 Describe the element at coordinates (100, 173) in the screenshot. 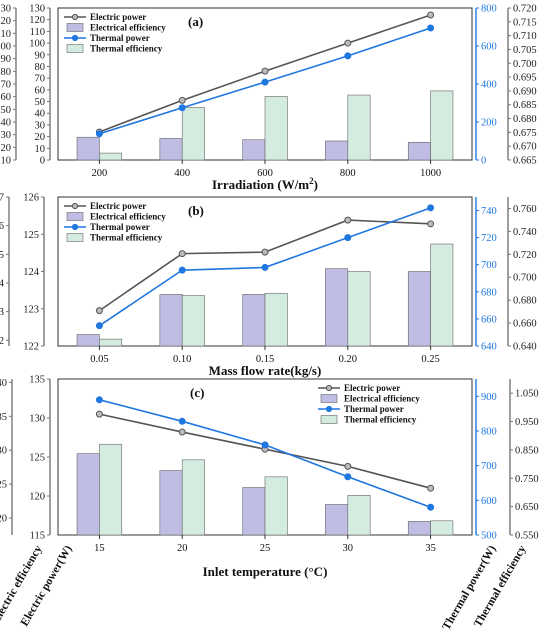

I see `x-tick-label: 200` at that location.